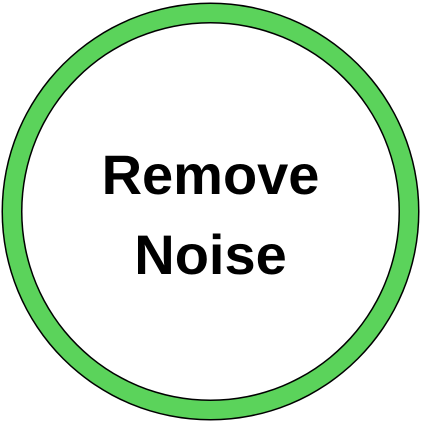 This screenshot has width=421, height=423. I want to click on node-label-line-2: Noise, so click(210, 254).